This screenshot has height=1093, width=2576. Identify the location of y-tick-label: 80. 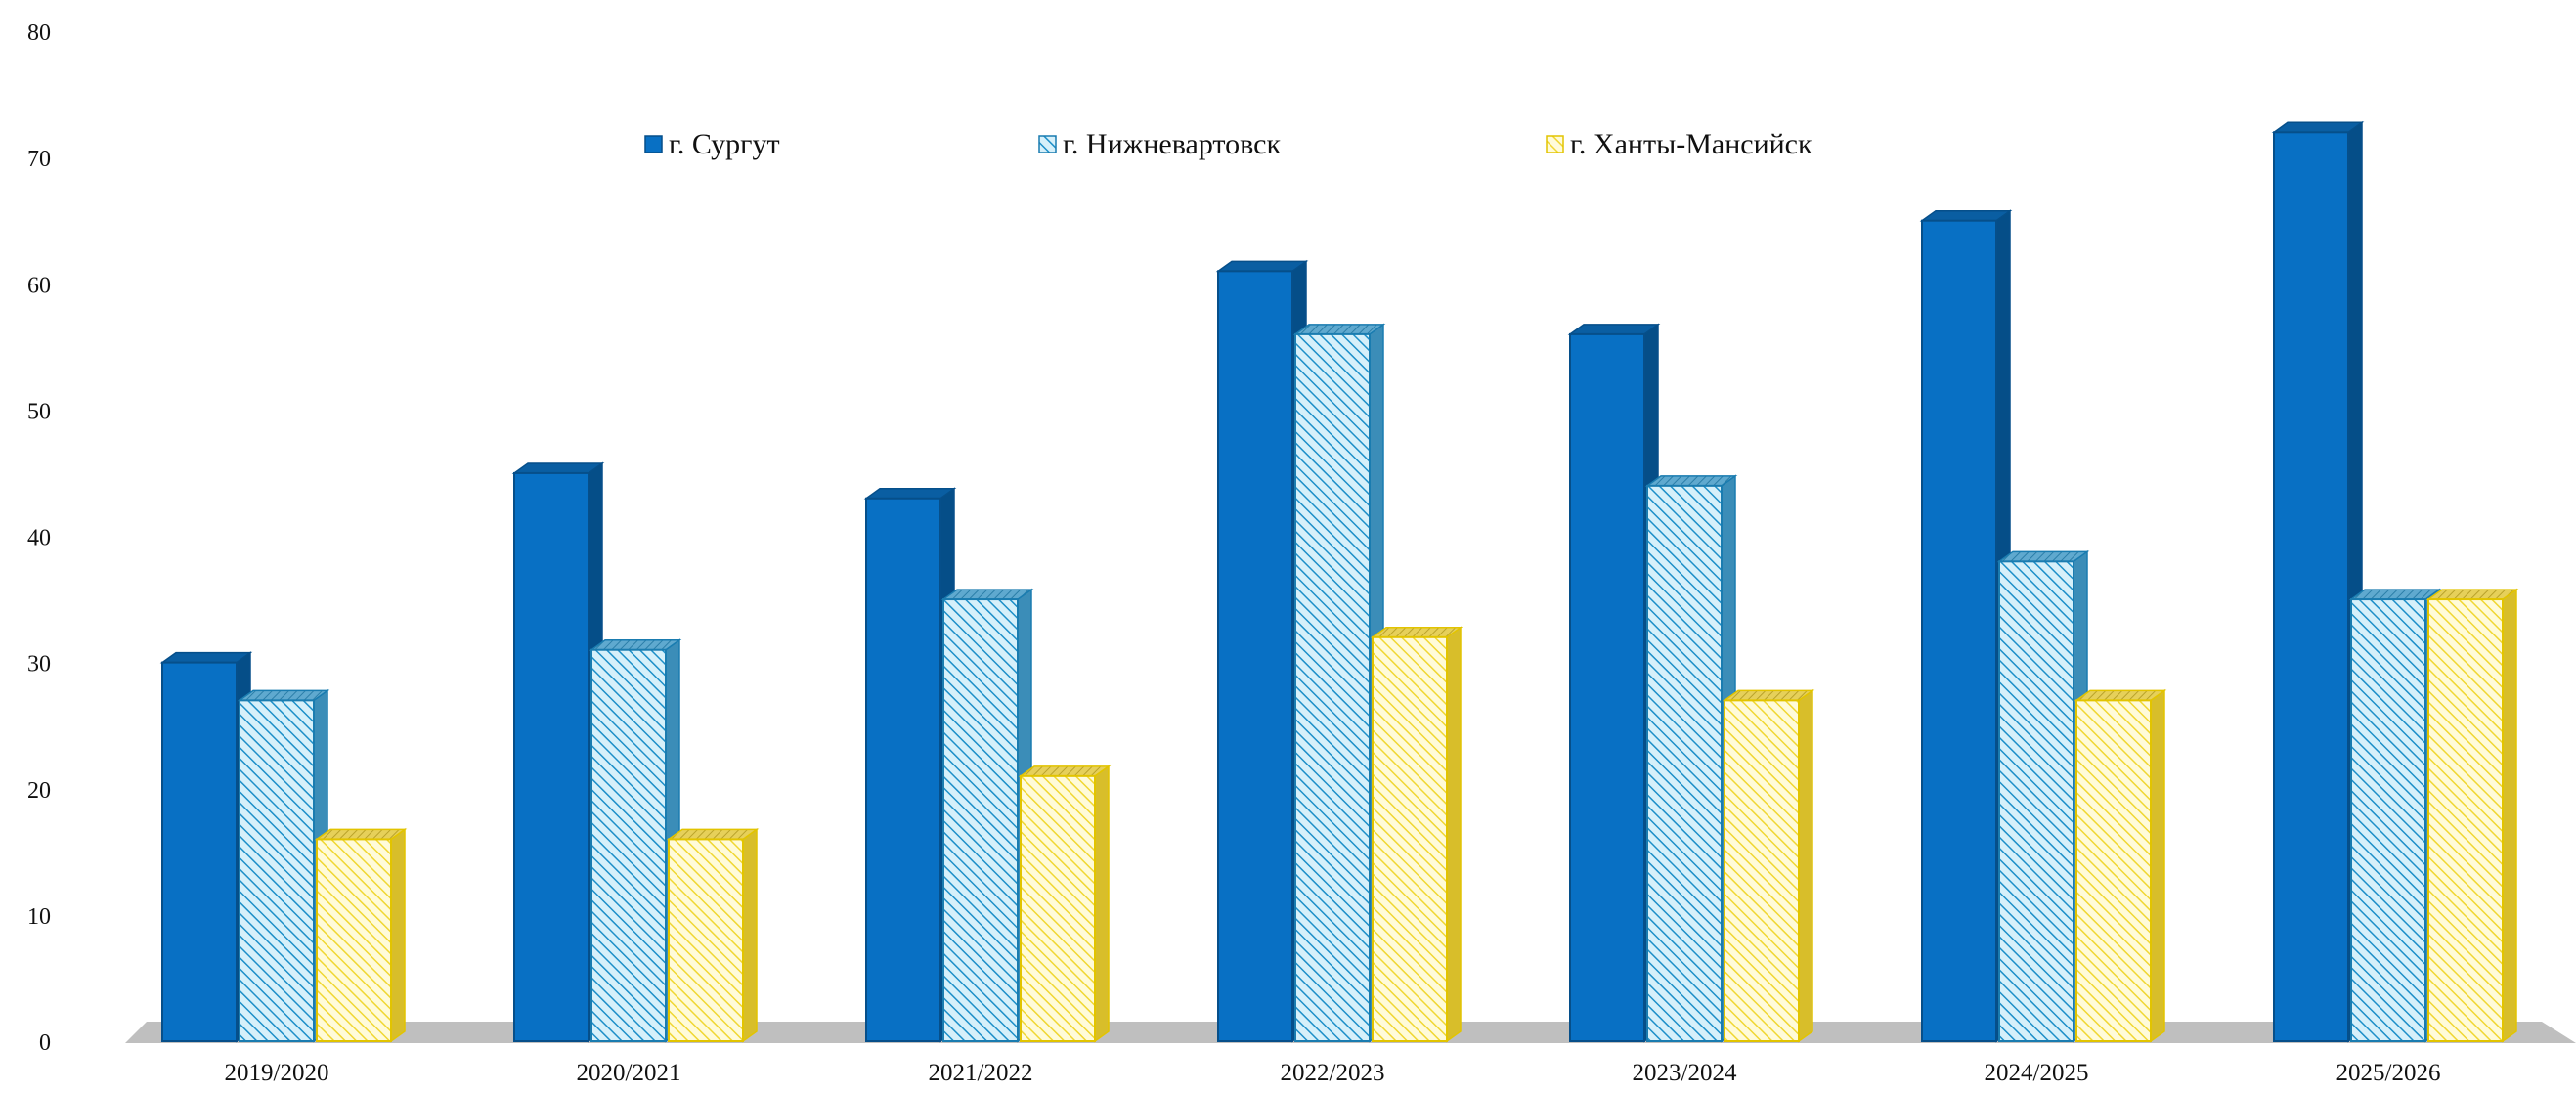
(39, 34).